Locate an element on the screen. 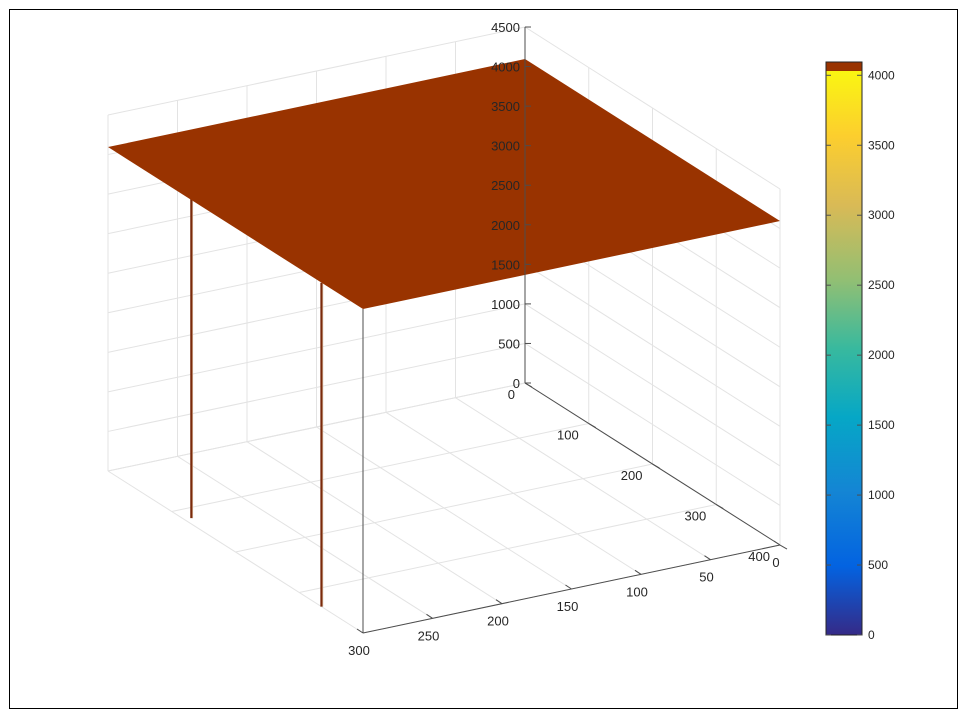 The height and width of the screenshot is (711, 968). z-tick-label: 4500 is located at coordinates (505, 27).